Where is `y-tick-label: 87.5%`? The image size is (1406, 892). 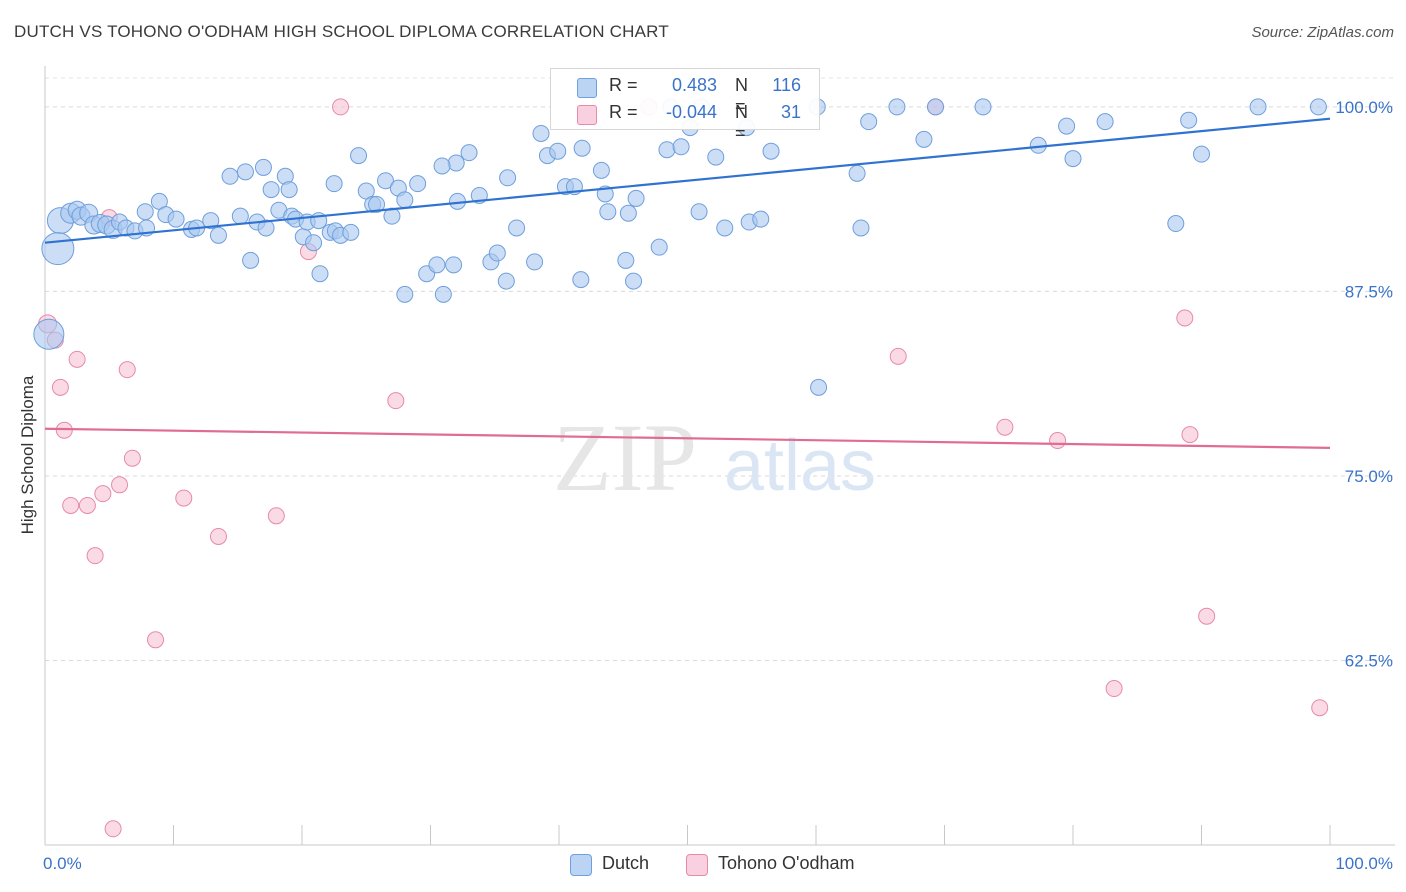
y-tick-label: 87.5% is located at coordinates (1369, 291).